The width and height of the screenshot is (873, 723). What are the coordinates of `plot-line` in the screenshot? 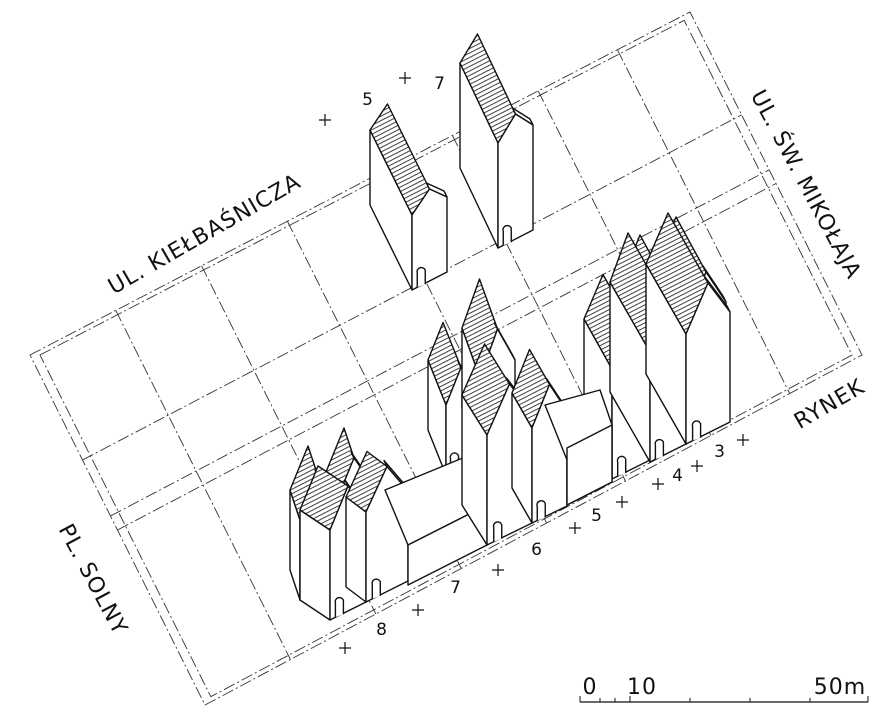 It's located at (703, 221).